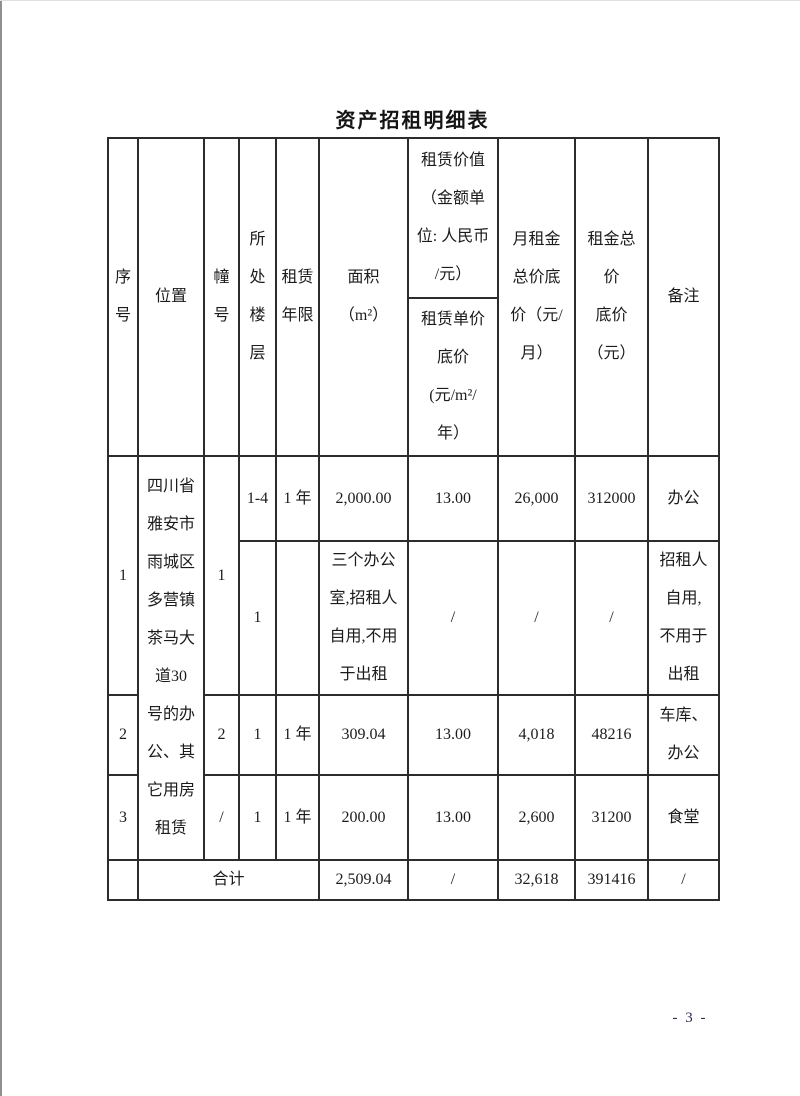 This screenshot has width=800, height=1096. Describe the element at coordinates (536, 880) in the screenshot. I see `cell-total-monthly: 32,618` at that location.